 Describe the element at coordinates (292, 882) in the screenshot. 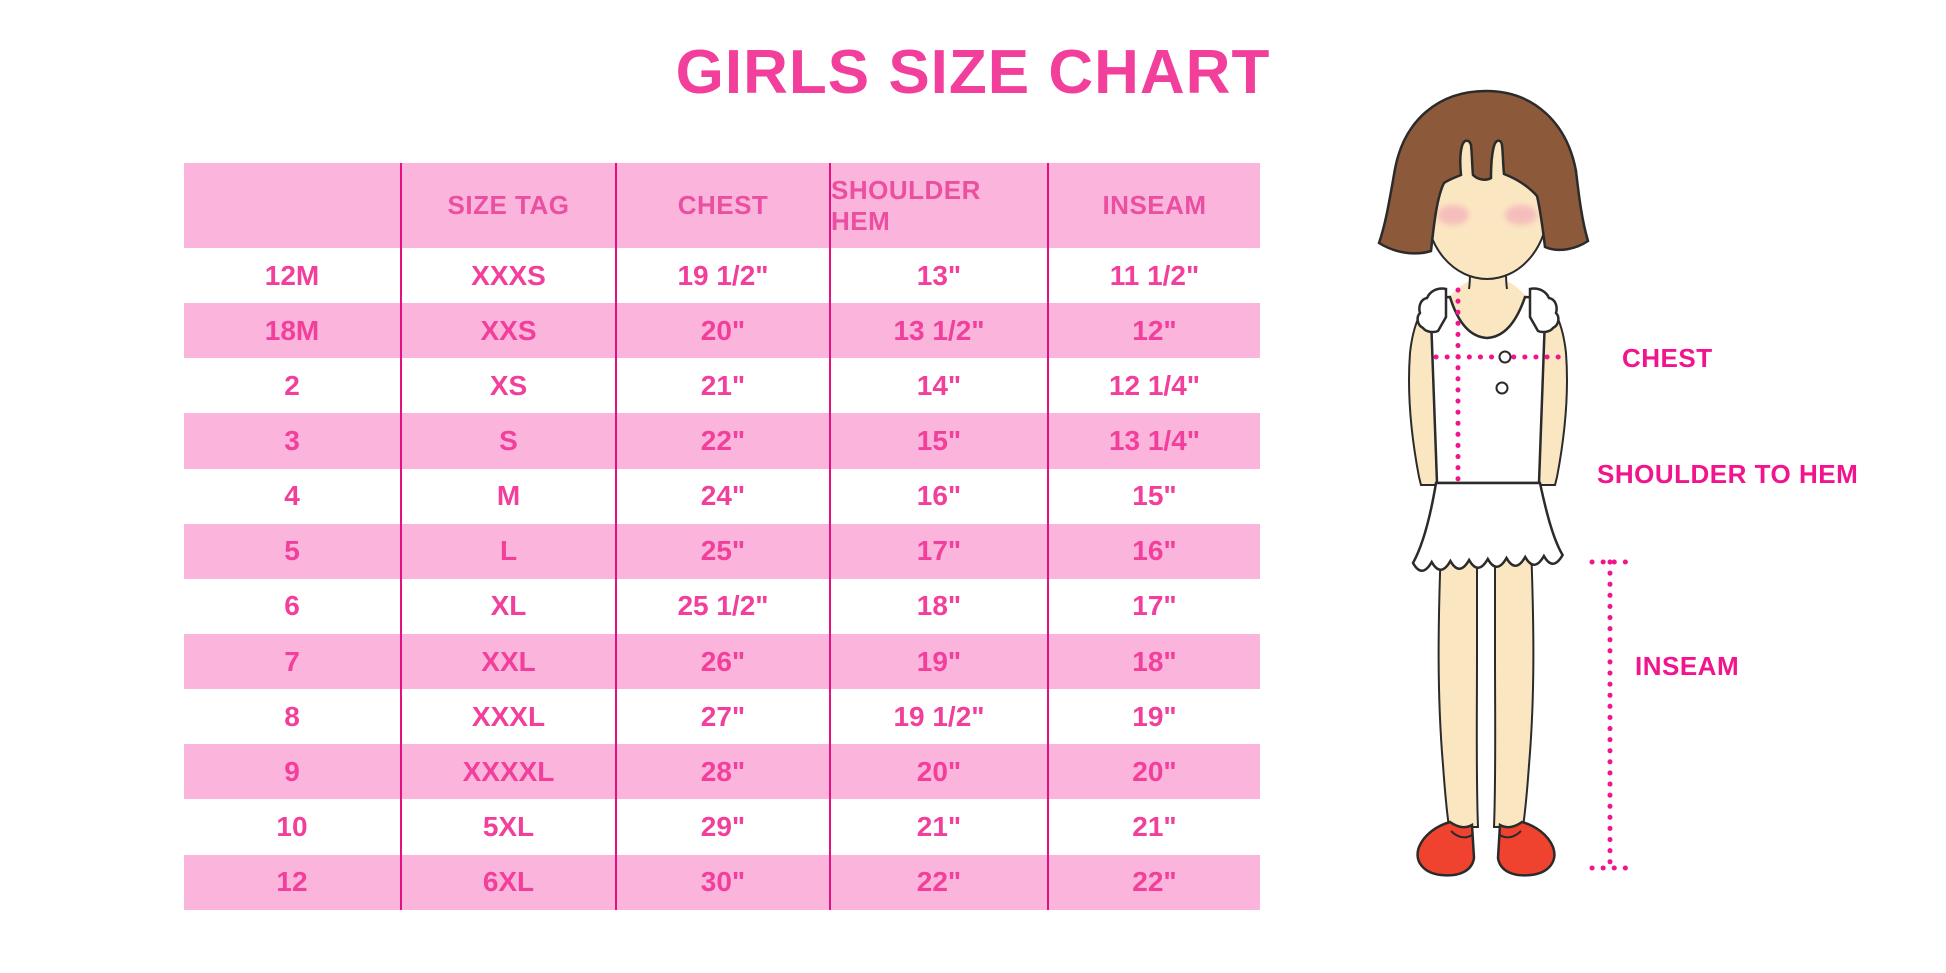

I see `table-cell-size: 12` at that location.